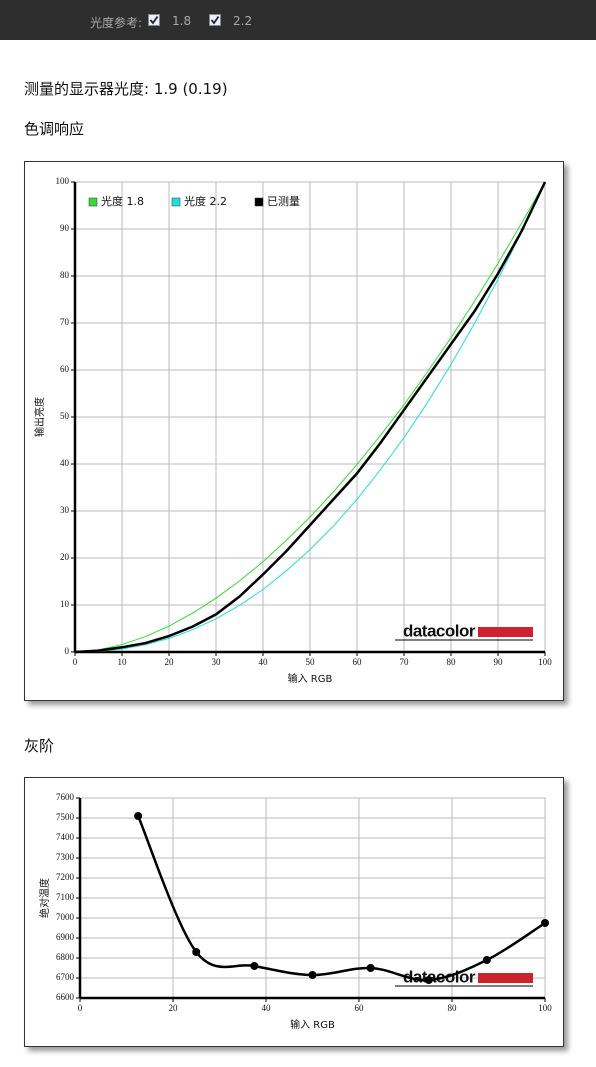 The width and height of the screenshot is (596, 1067). What do you see at coordinates (65, 917) in the screenshot?
I see `y-tick-label: 7000` at bounding box center [65, 917].